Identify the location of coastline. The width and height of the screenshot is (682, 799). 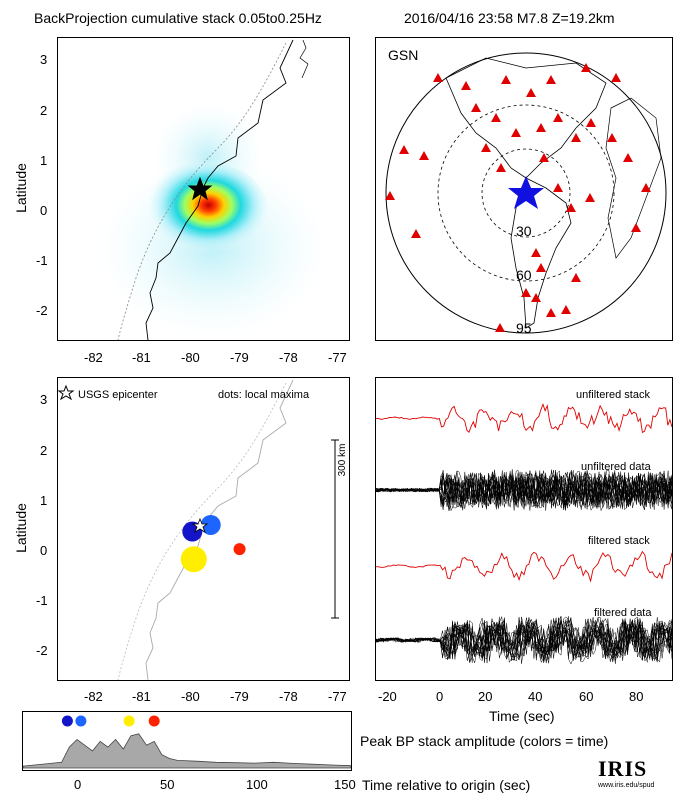
(219, 529).